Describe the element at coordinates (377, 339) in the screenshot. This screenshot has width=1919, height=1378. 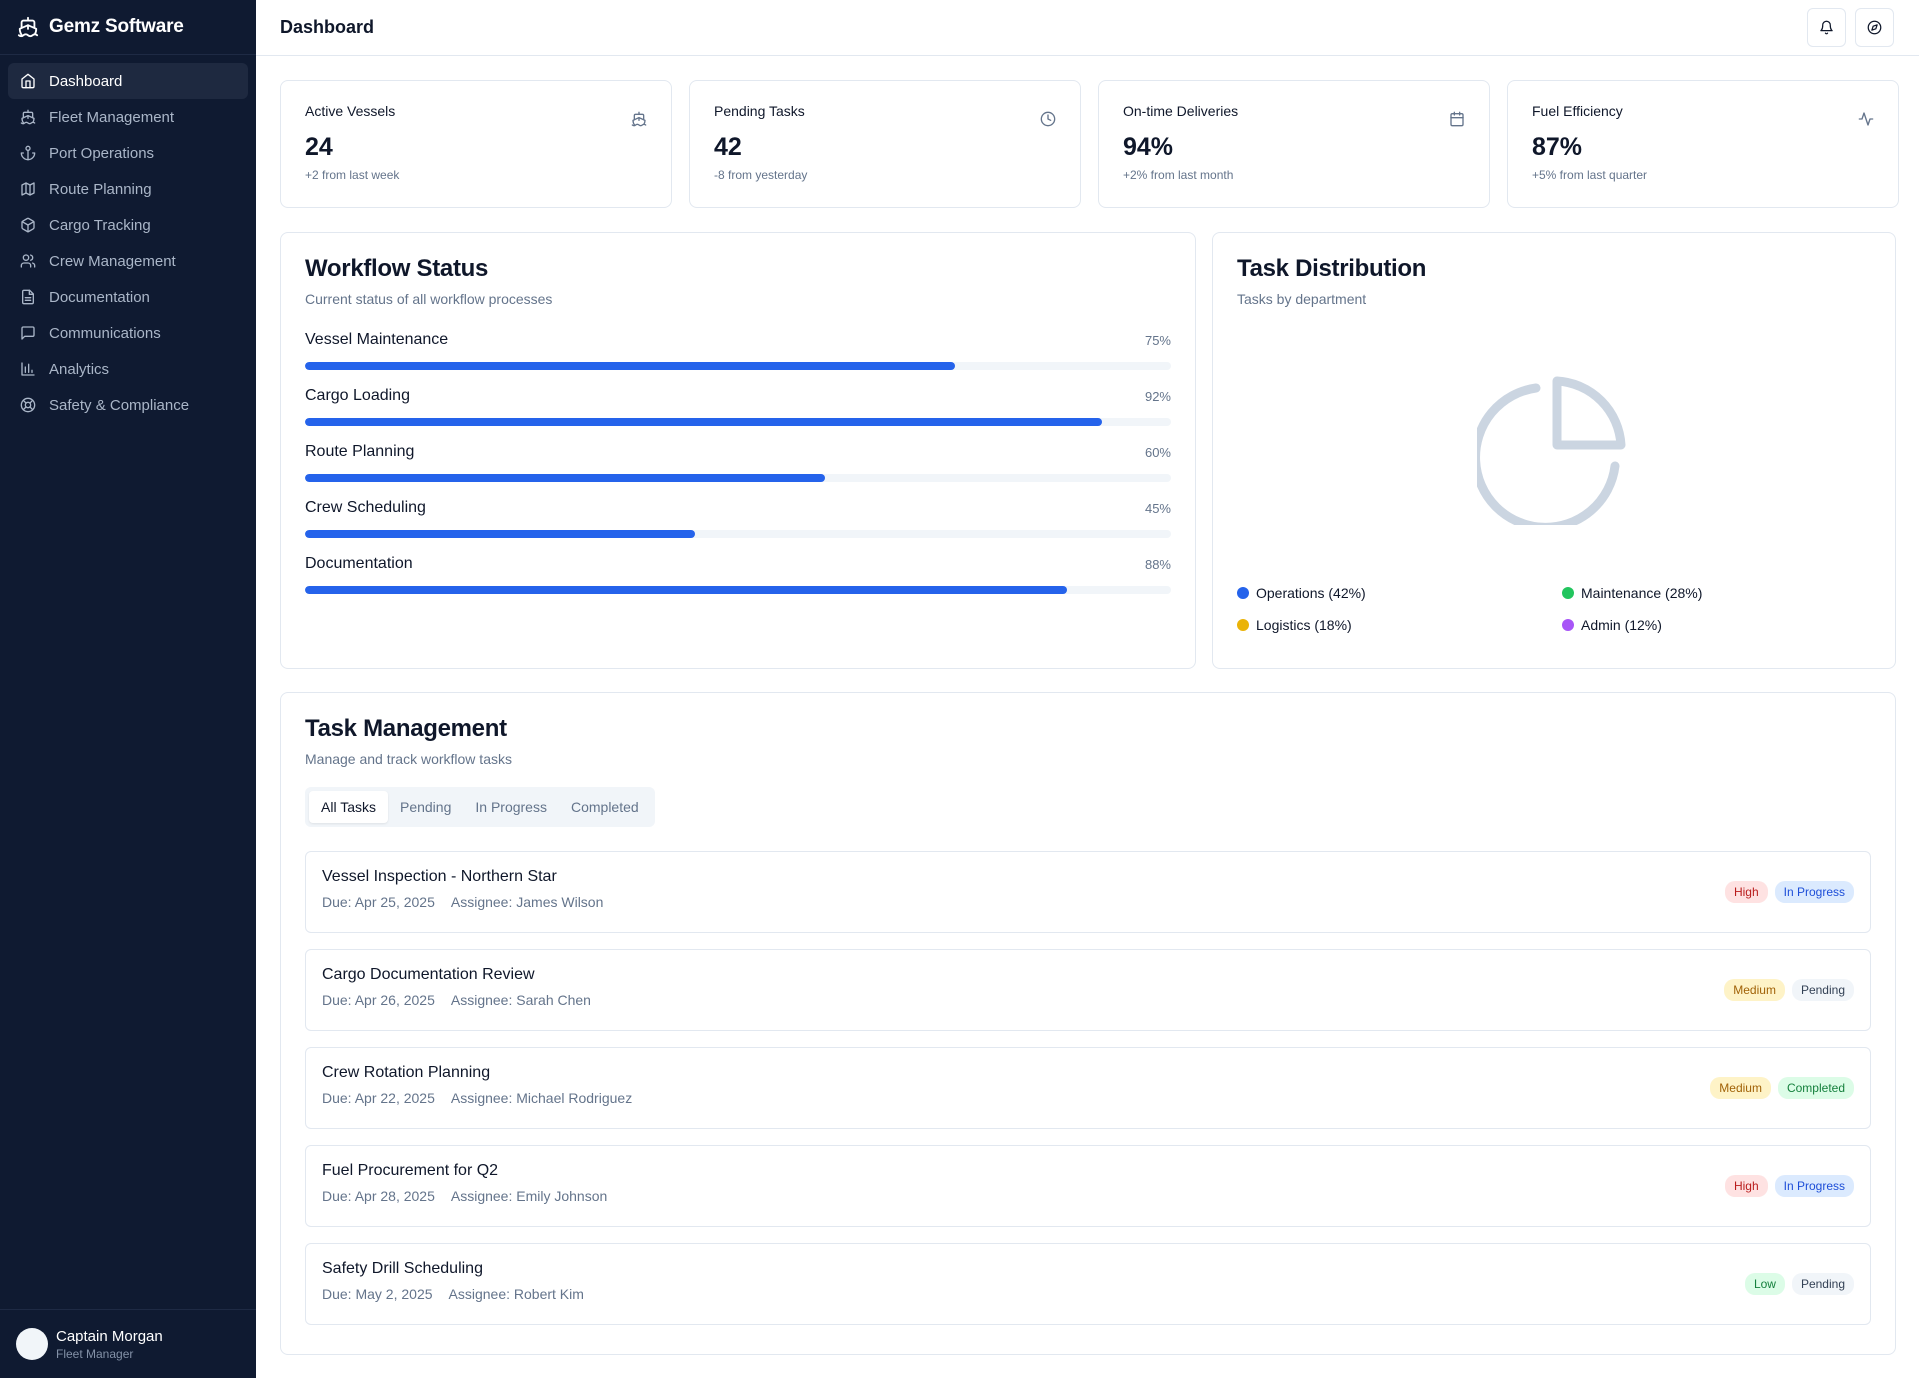
I see `workflow-name: Vessel Maintenance` at that location.